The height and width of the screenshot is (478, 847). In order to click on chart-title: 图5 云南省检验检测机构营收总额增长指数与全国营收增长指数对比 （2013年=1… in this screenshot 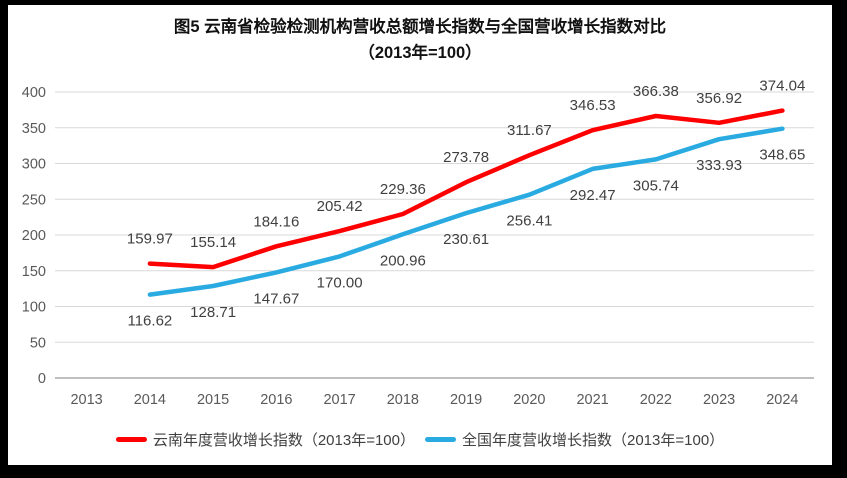, I will do `click(420, 40)`.